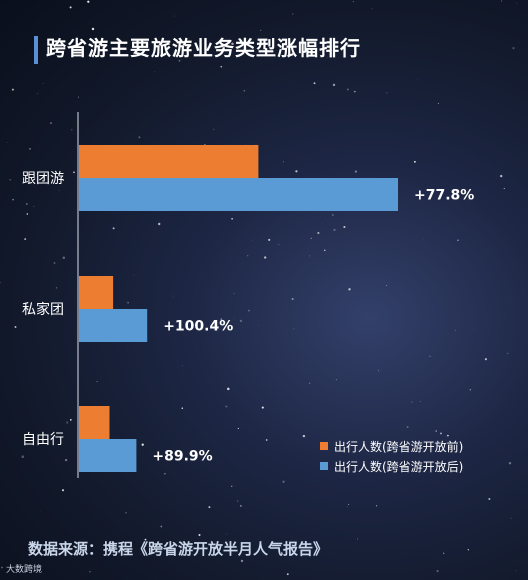 The image size is (528, 580). What do you see at coordinates (178, 549) in the screenshot?
I see `data-source: 数据来源：携程《跨省游开放半月人气报告》` at bounding box center [178, 549].